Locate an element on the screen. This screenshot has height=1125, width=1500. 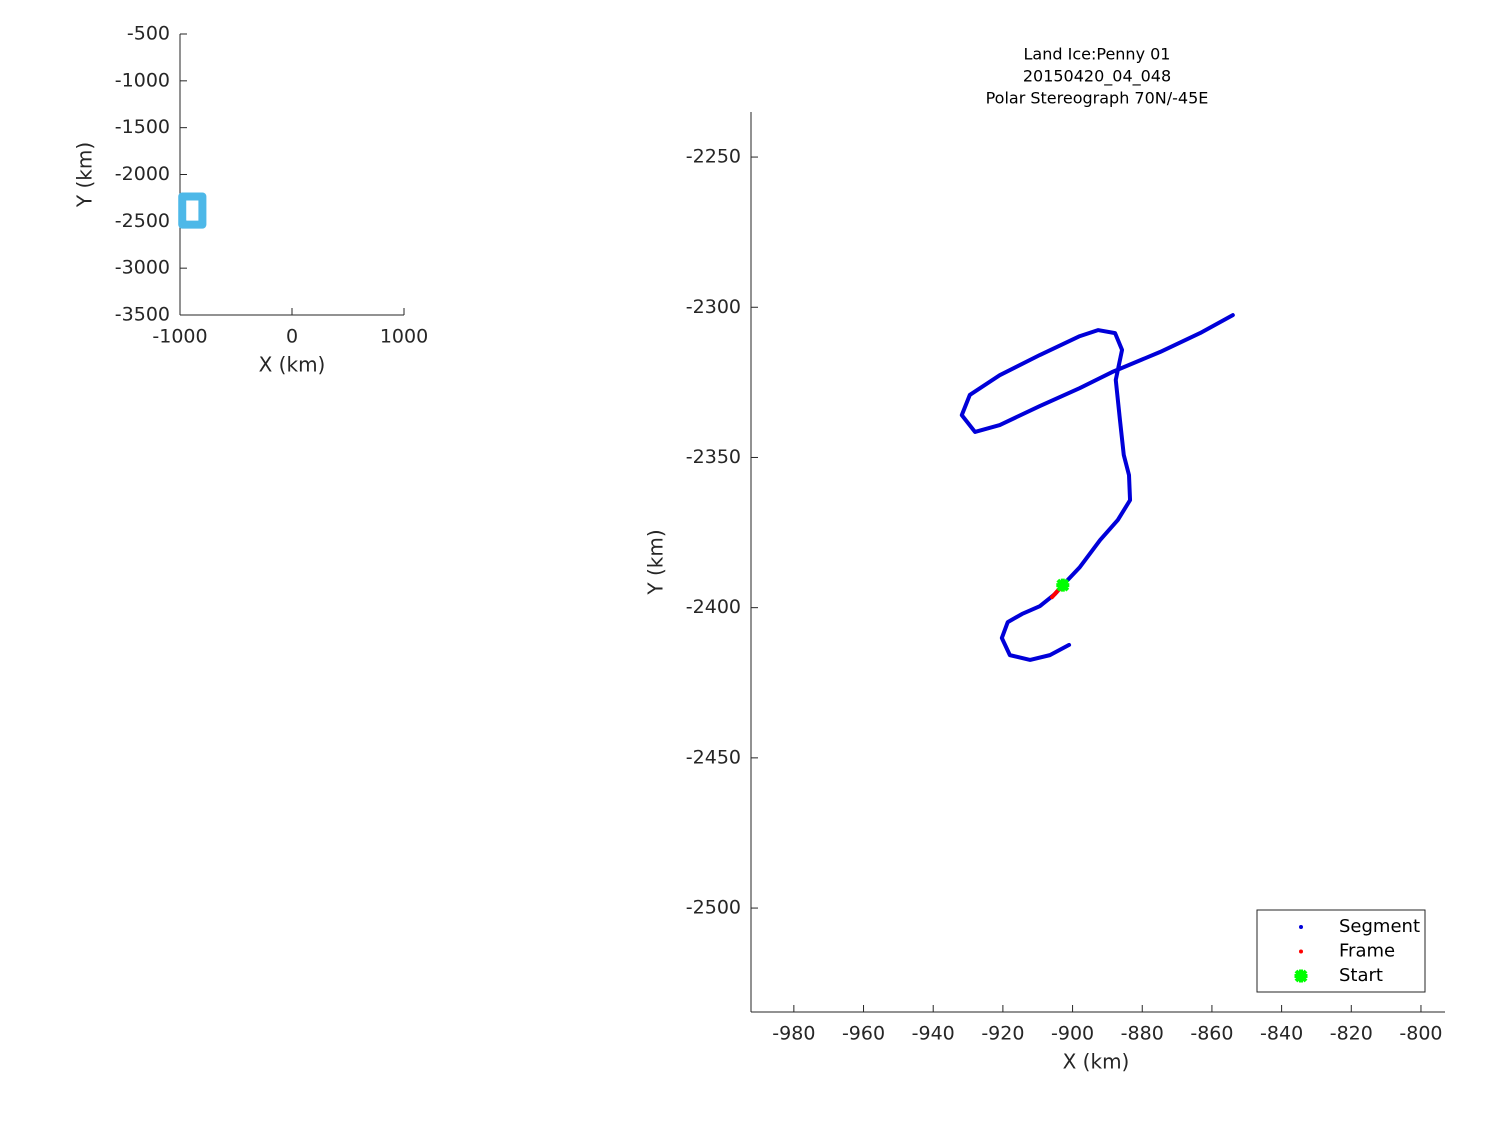
y-tick-label: -2400 is located at coordinates (713, 607).